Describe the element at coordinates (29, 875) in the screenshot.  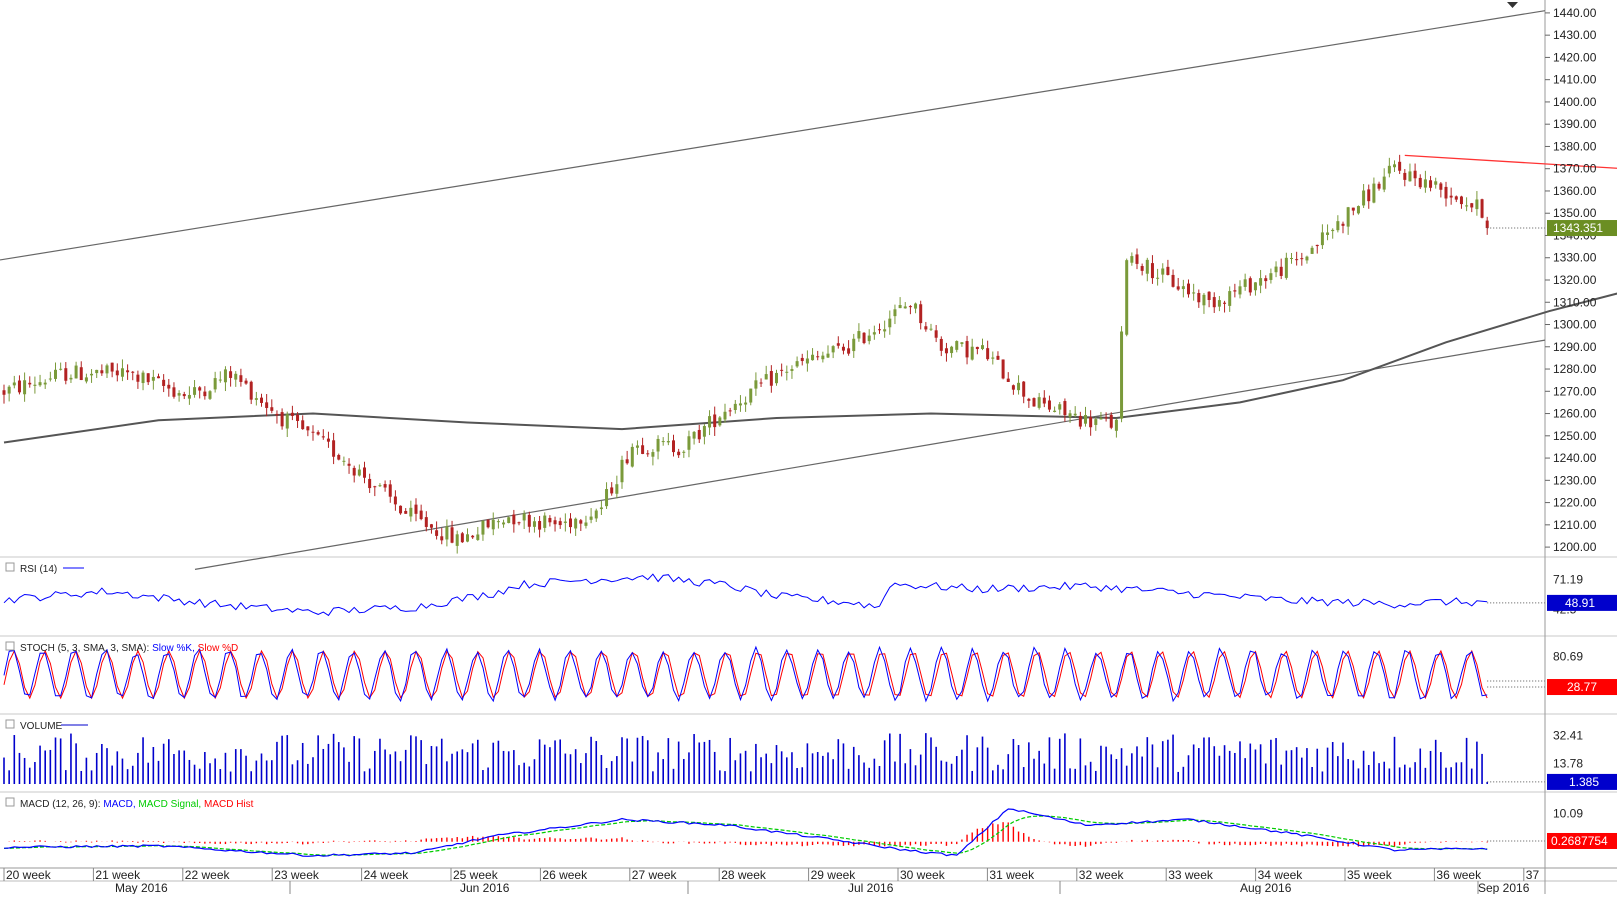
I see `week-label: 20 week` at that location.